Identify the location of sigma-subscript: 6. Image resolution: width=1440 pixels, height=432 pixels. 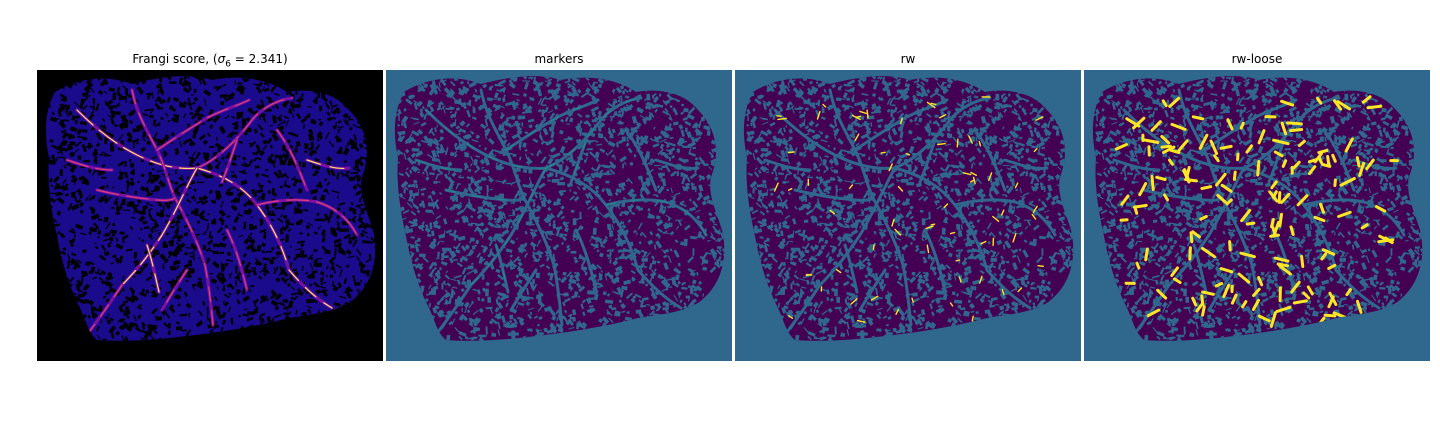
(228, 64).